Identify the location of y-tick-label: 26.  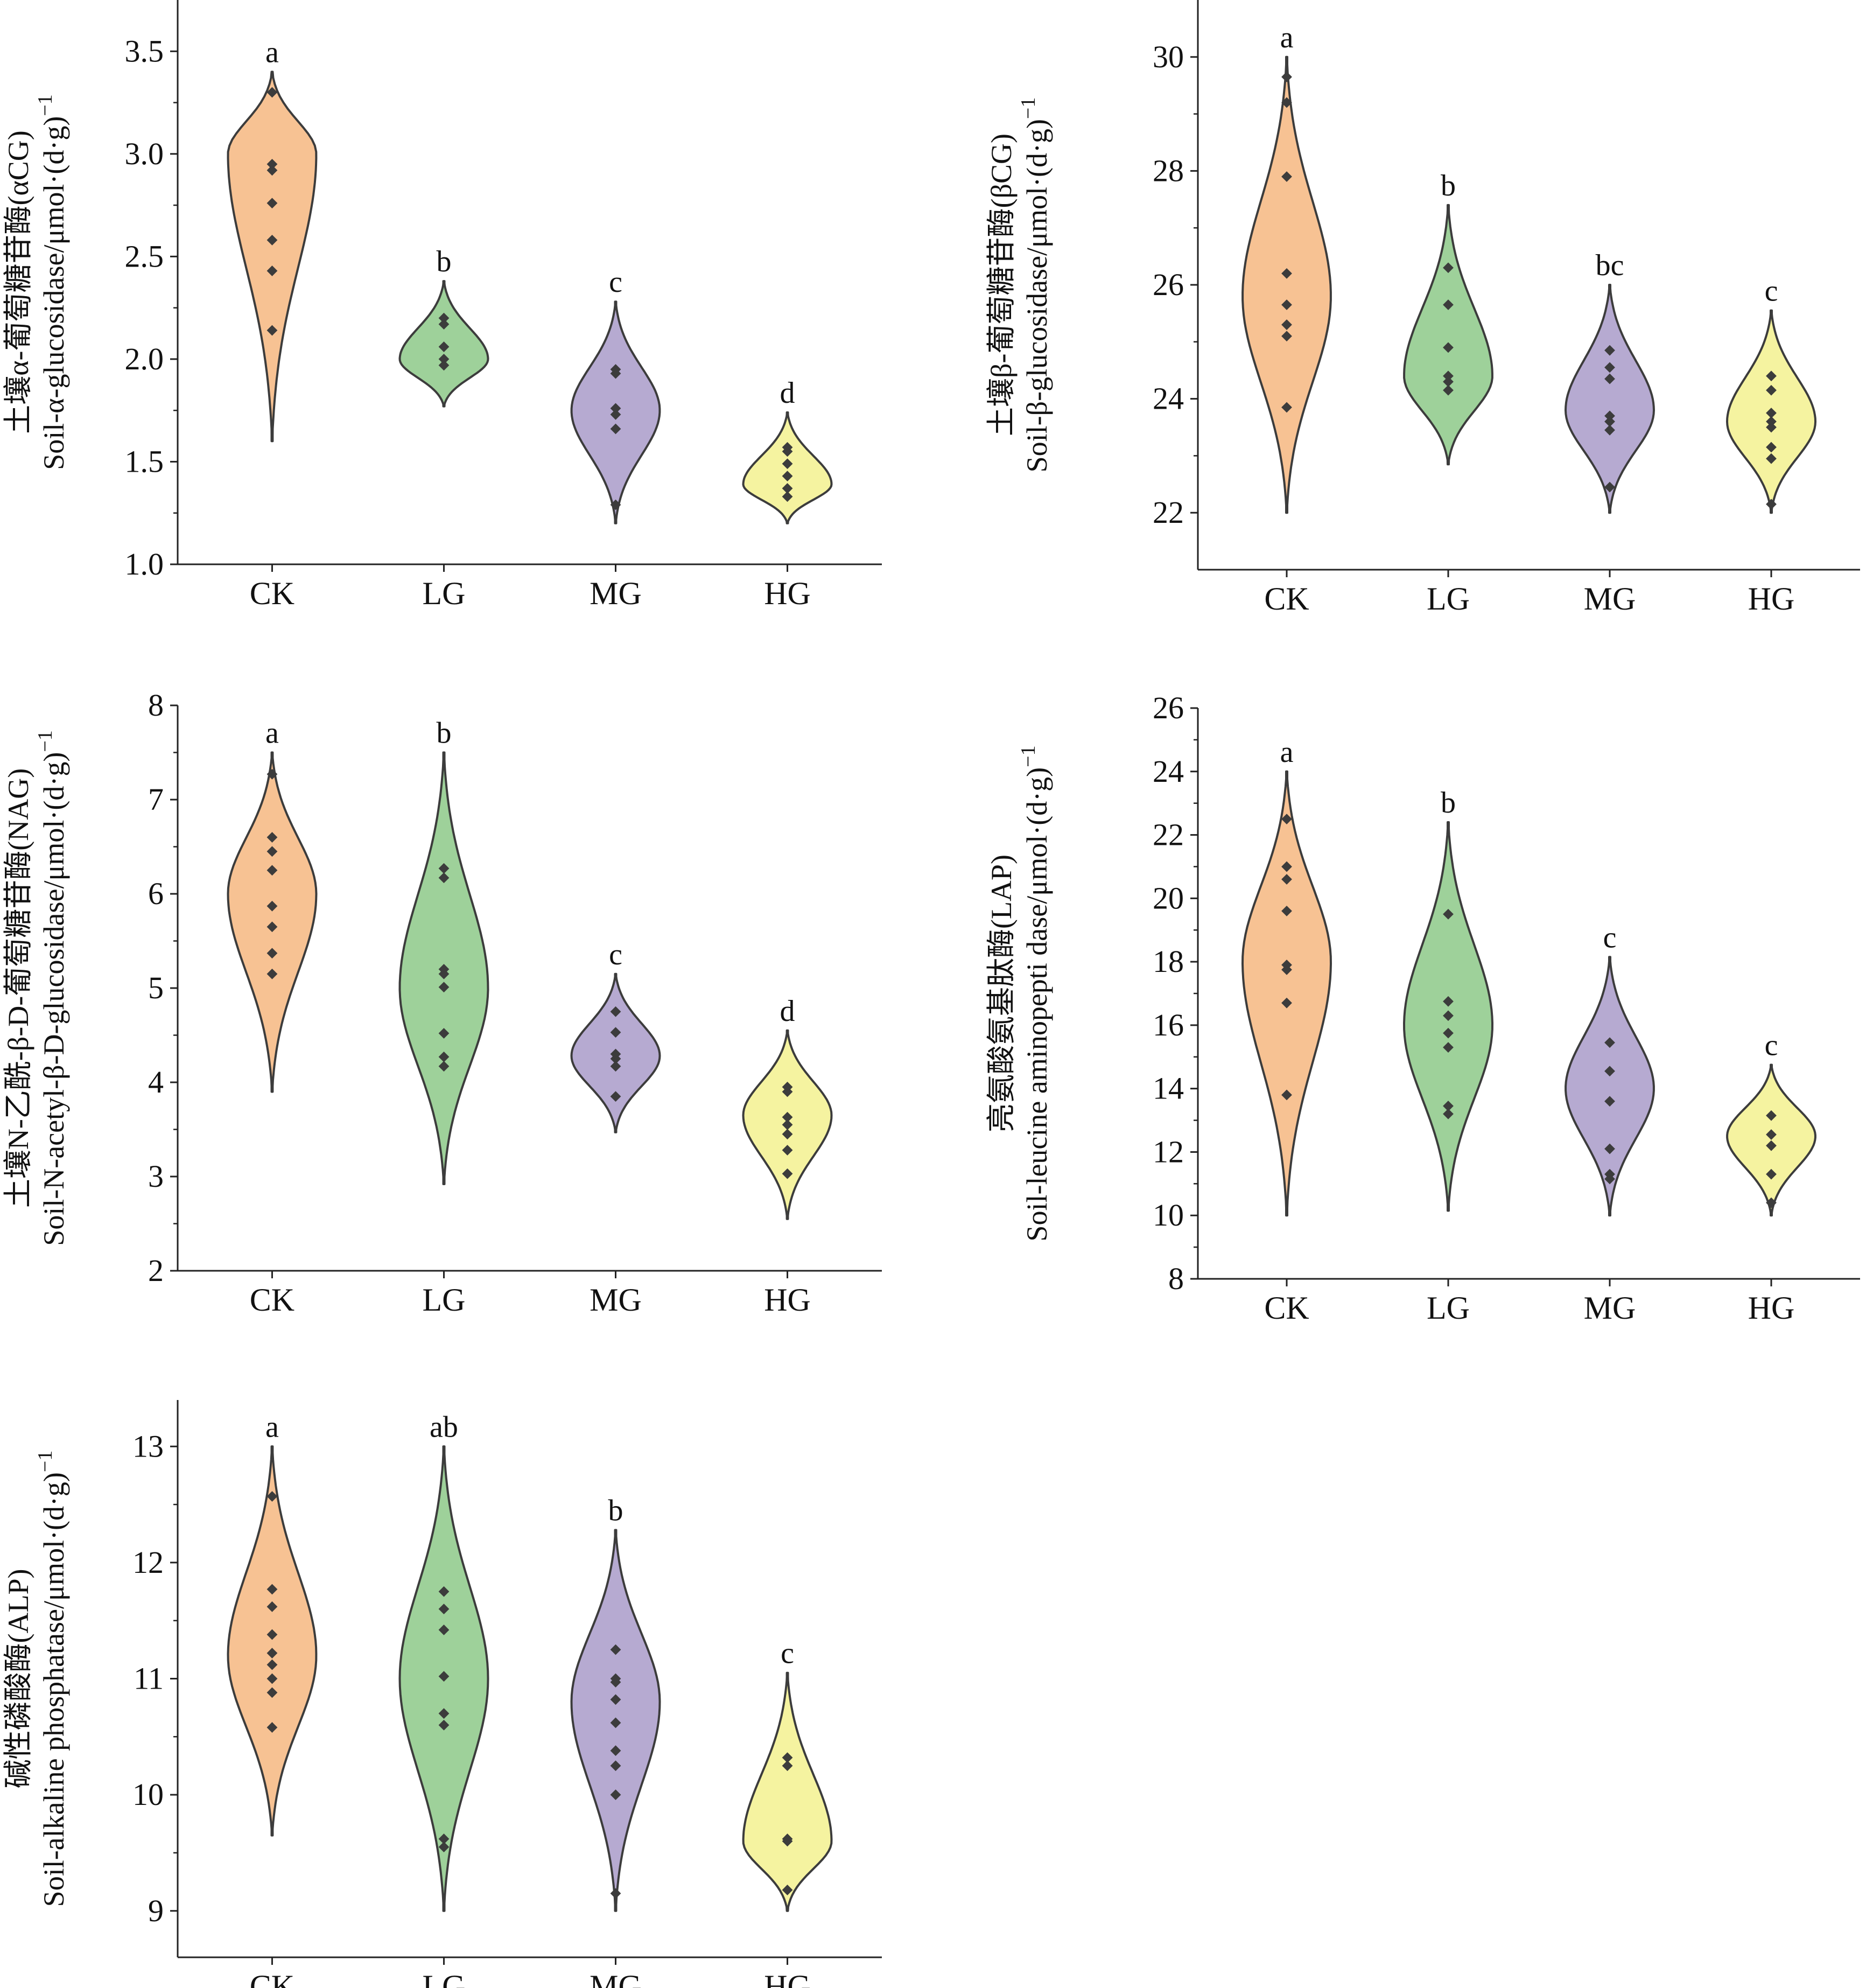
(1168, 707).